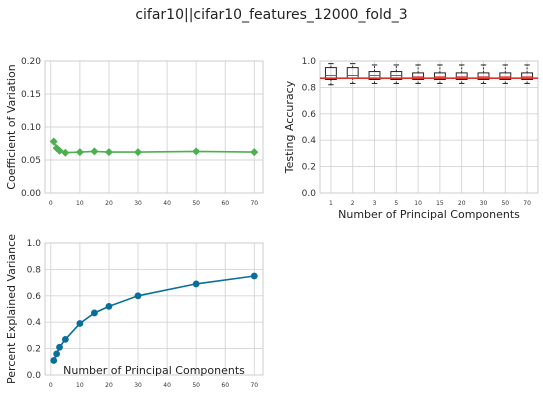 This screenshot has height=411, width=543. What do you see at coordinates (331, 203) in the screenshot?
I see `x-tick-label: 1` at bounding box center [331, 203].